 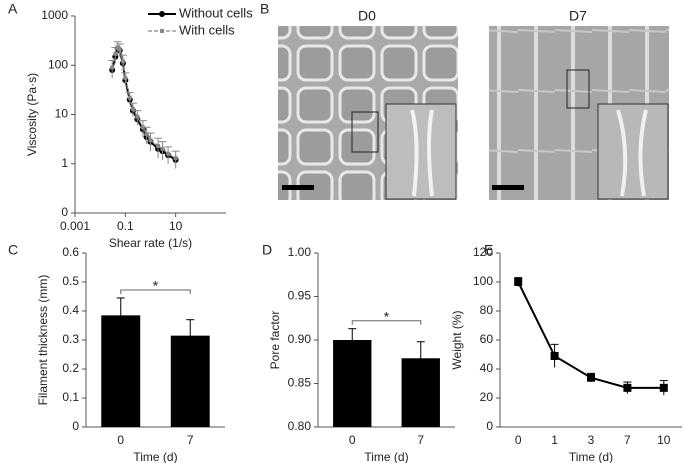 What do you see at coordinates (300, 339) in the screenshot?
I see `y-tick-label: 0.90` at bounding box center [300, 339].